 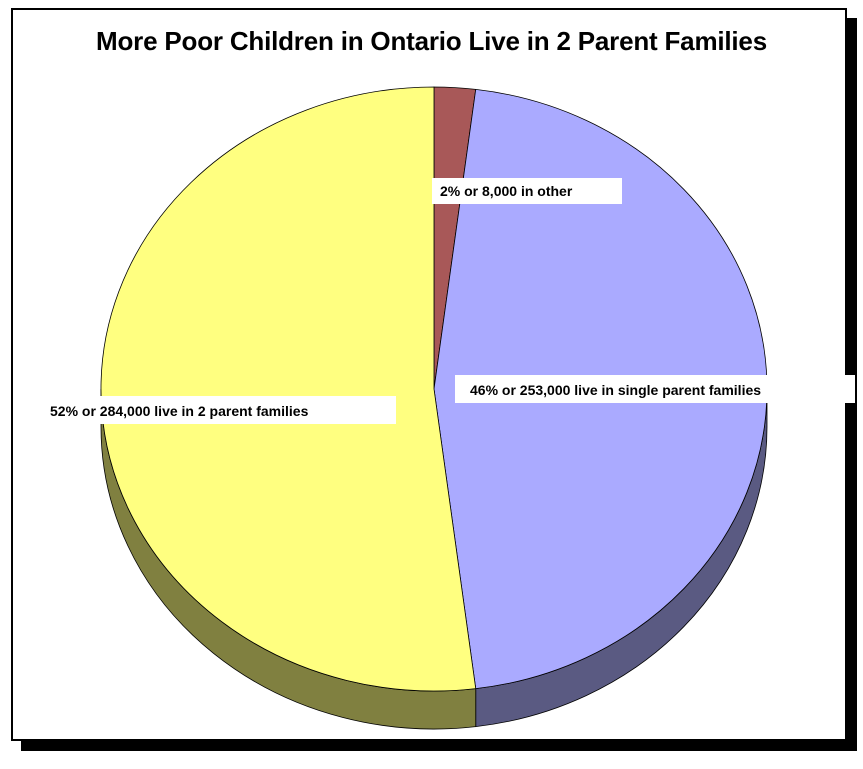 What do you see at coordinates (179, 411) in the screenshot?
I see `data-label-3: 52% or 284,000 live in 2 parent families` at bounding box center [179, 411].